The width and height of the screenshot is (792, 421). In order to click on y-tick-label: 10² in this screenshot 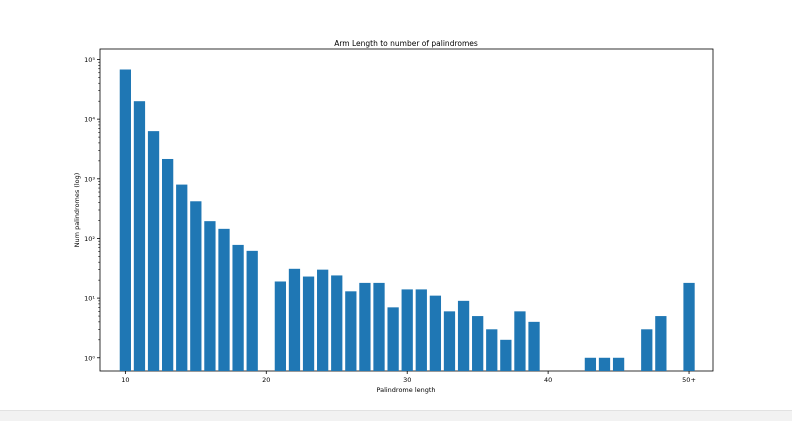, I will do `click(89, 239)`.